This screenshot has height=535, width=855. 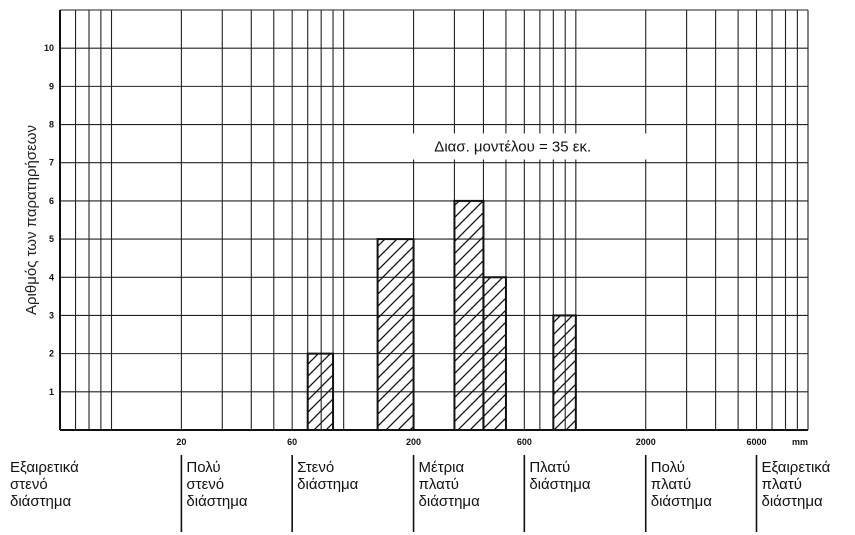 What do you see at coordinates (51, 163) in the screenshot?
I see `y-tick-label: 7` at bounding box center [51, 163].